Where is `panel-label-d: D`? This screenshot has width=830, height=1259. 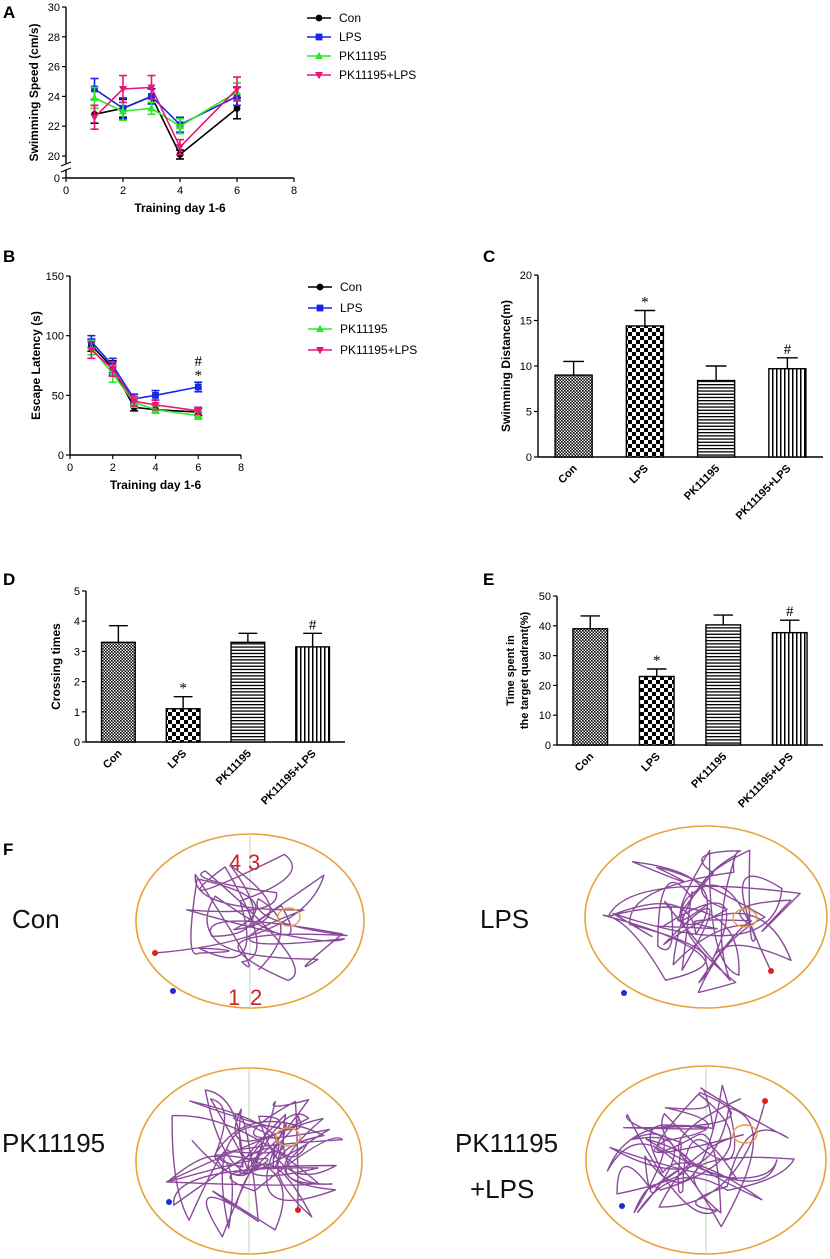 panel-label-d: D is located at coordinates (9, 579).